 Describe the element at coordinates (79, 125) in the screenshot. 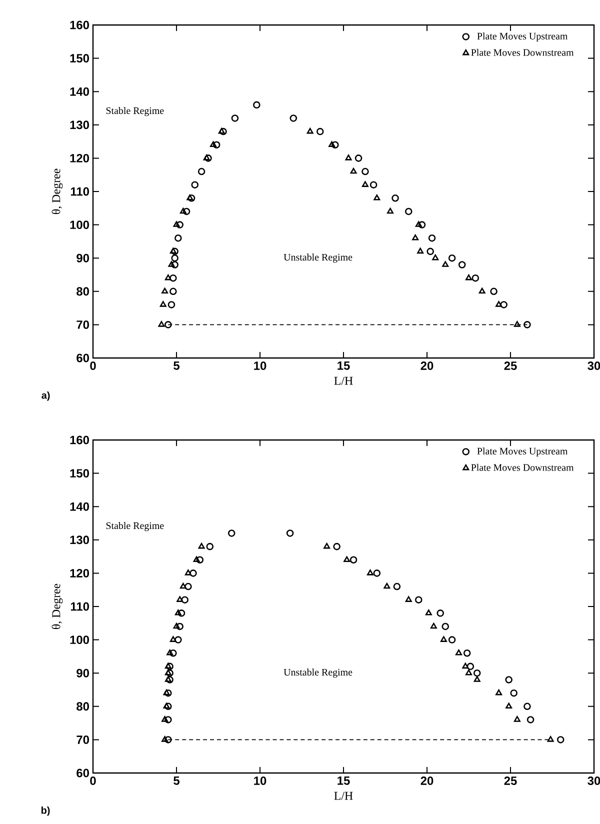

I see `y-tick-label: 130` at that location.